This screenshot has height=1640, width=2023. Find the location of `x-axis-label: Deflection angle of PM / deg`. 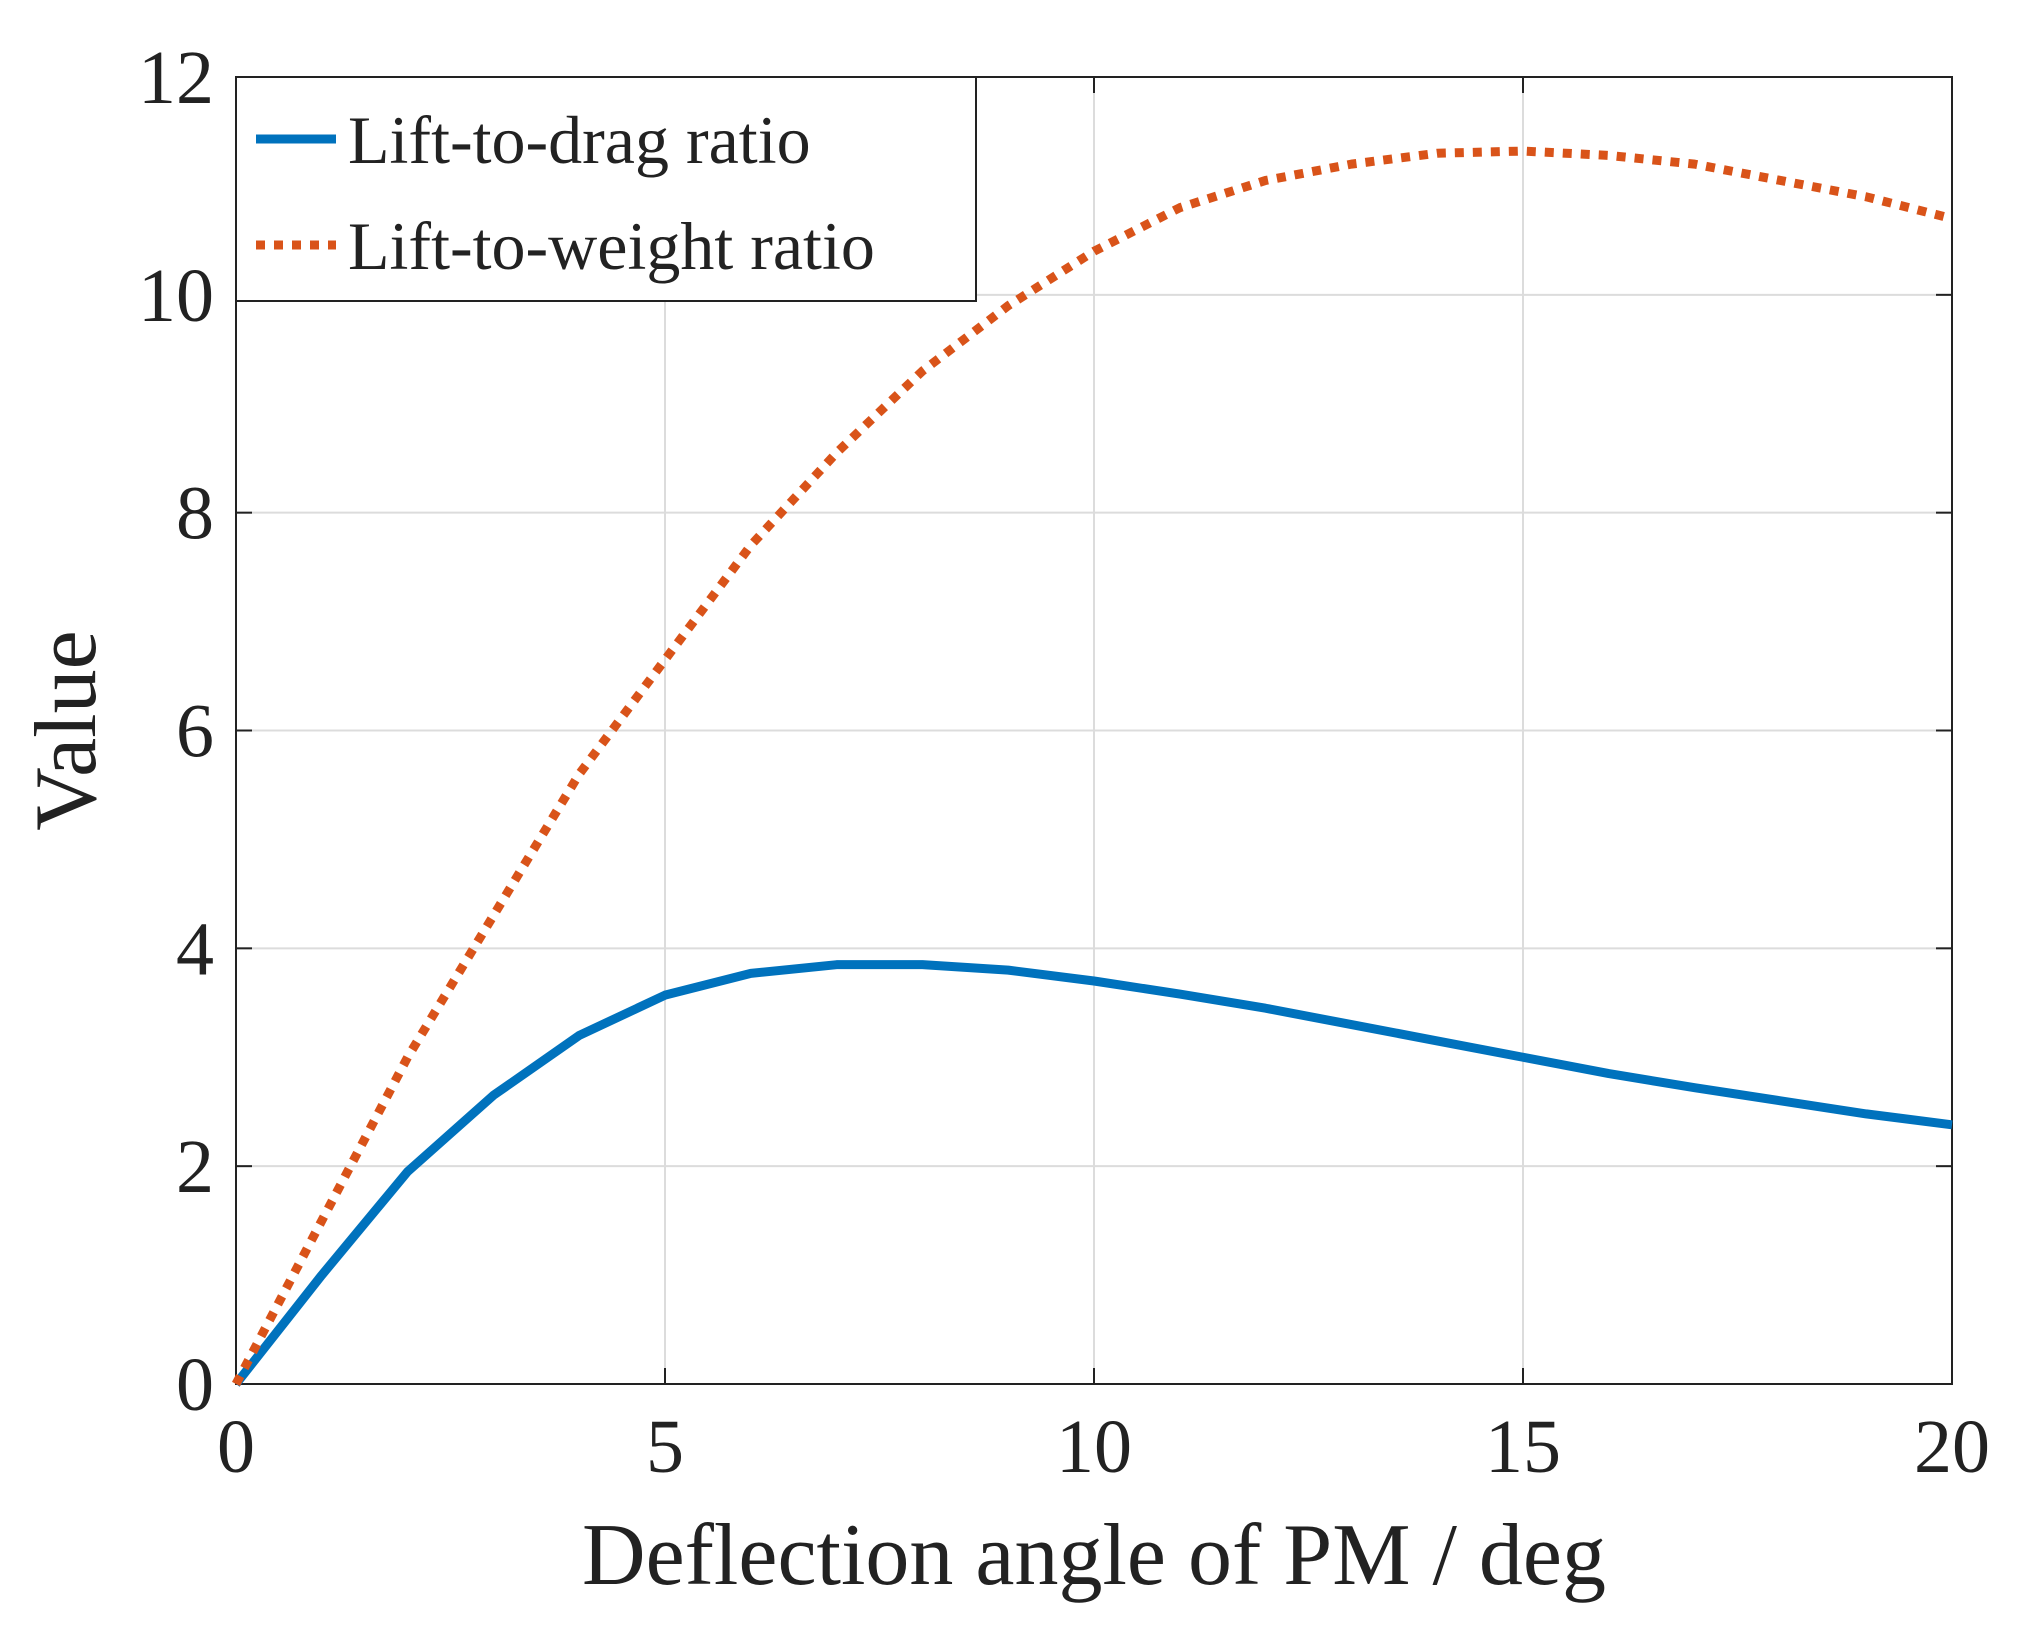

x-axis-label: Deflection angle of PM / deg is located at coordinates (1094, 1555).